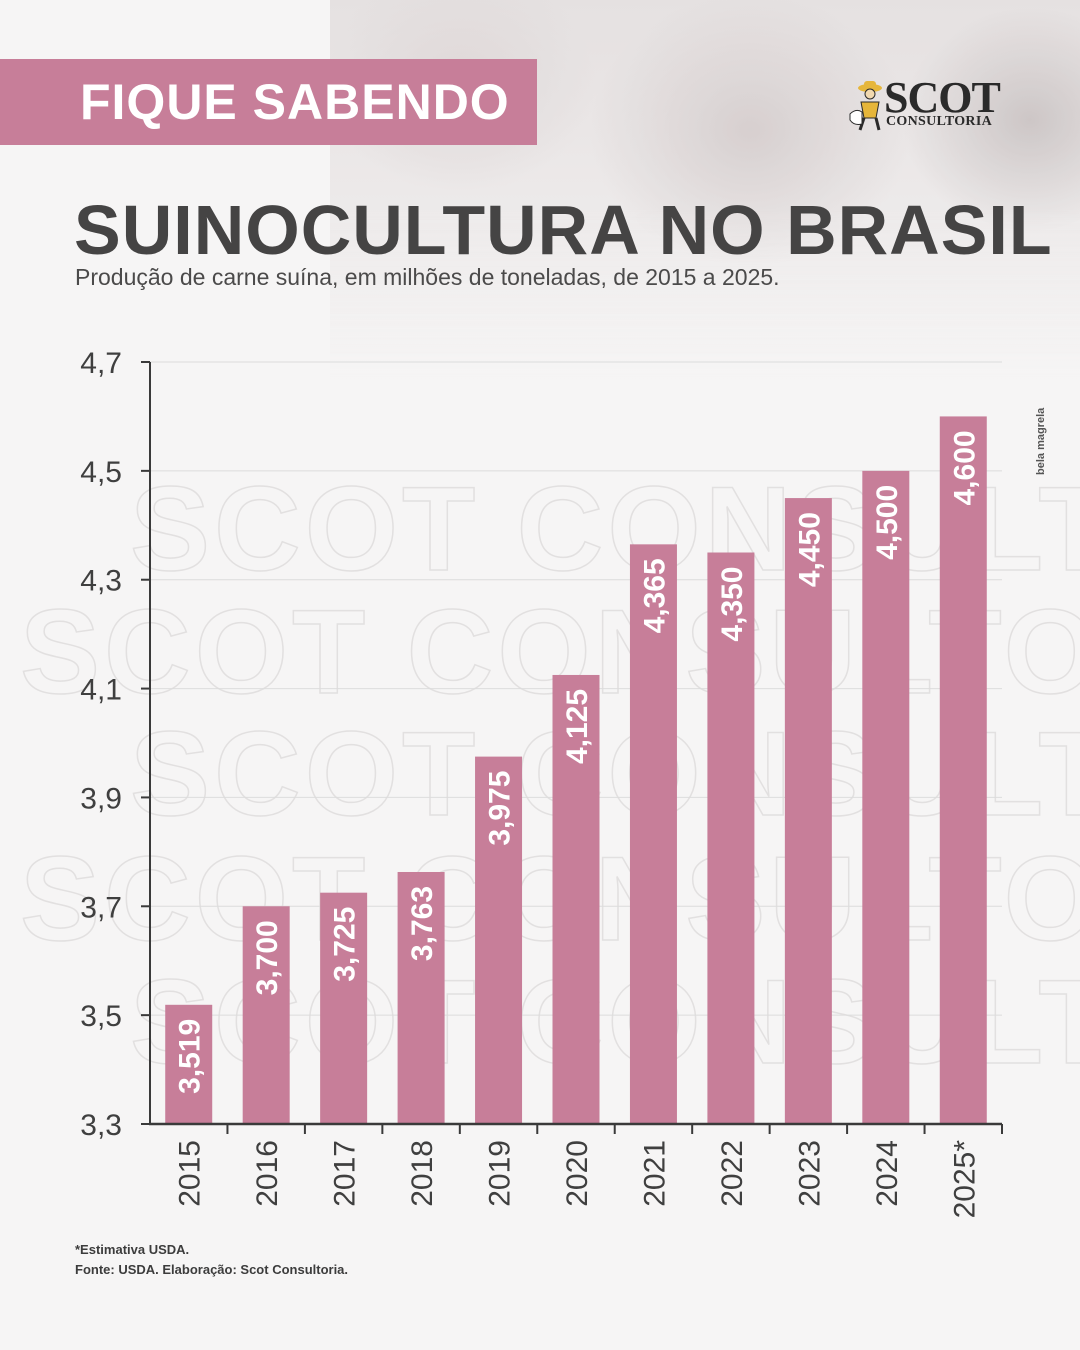 Image resolution: width=1080 pixels, height=1350 pixels. Describe the element at coordinates (101, 1125) in the screenshot. I see `y-tick-label: 3,3` at that location.